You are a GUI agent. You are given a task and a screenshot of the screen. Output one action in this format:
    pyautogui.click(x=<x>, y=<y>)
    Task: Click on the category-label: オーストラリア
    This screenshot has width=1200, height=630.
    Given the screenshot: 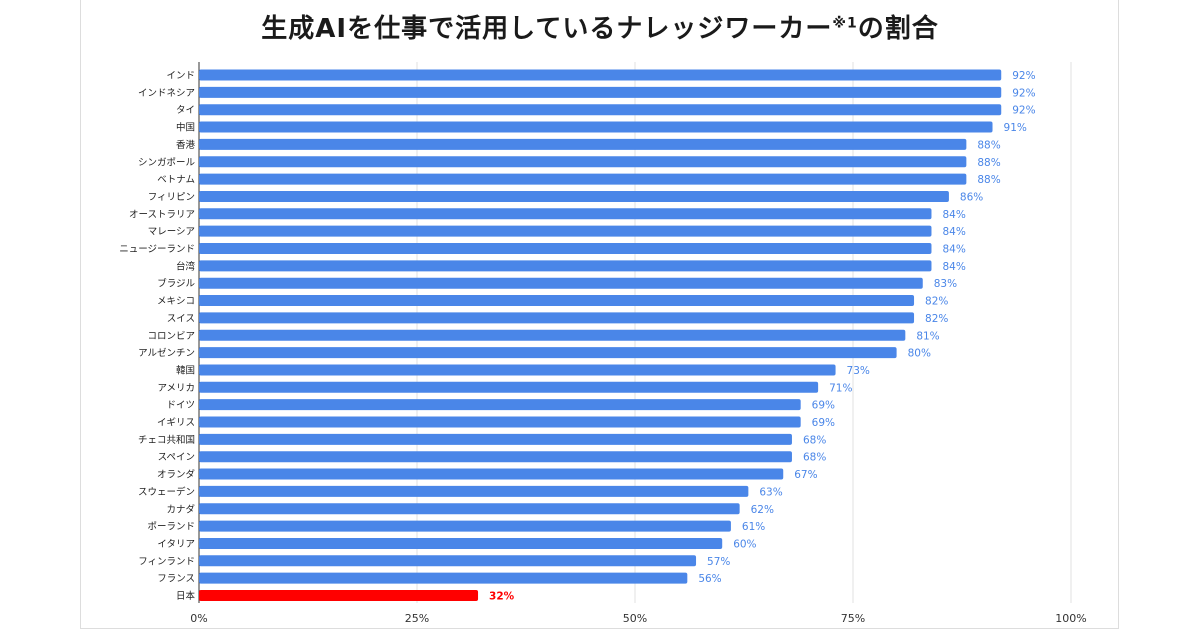 What is the action you would take?
    pyautogui.click(x=162, y=214)
    